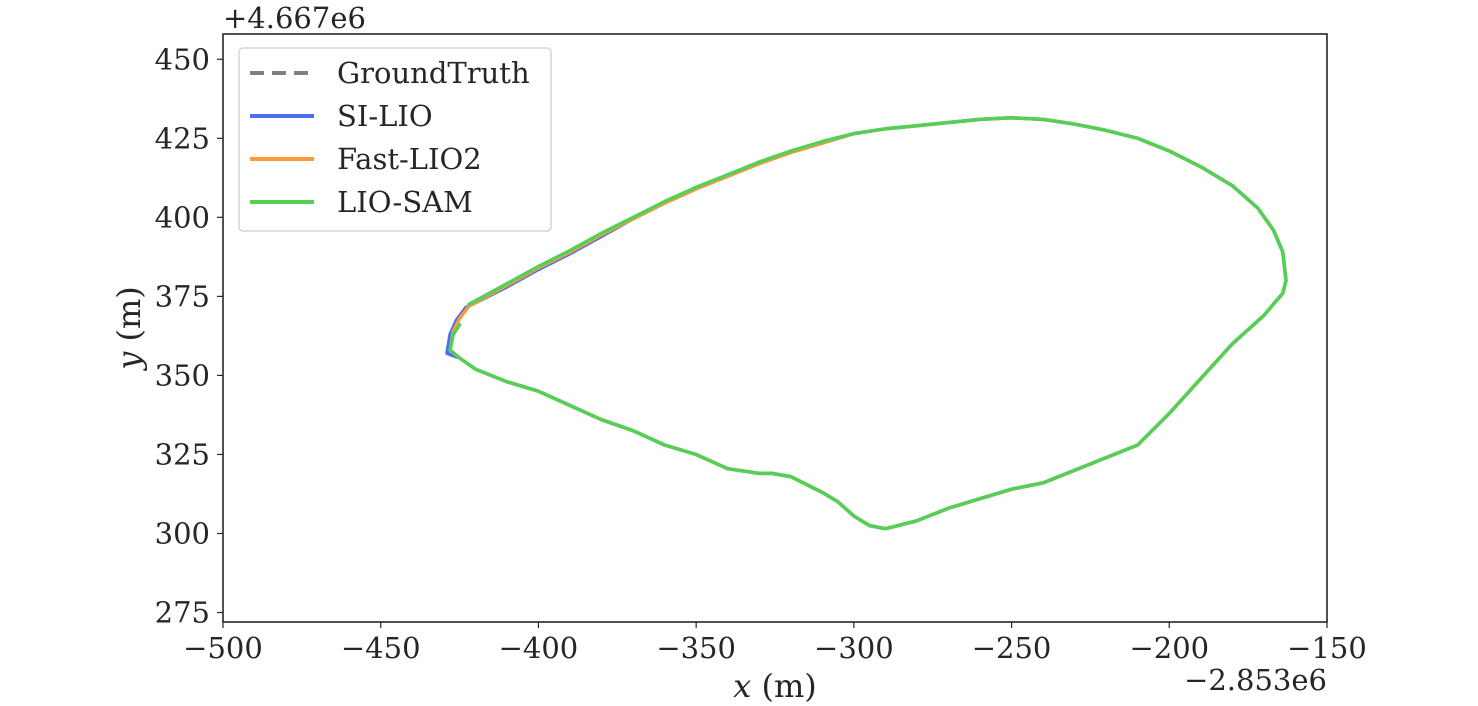  I want to click on x-tick-label: −300, so click(854, 648).